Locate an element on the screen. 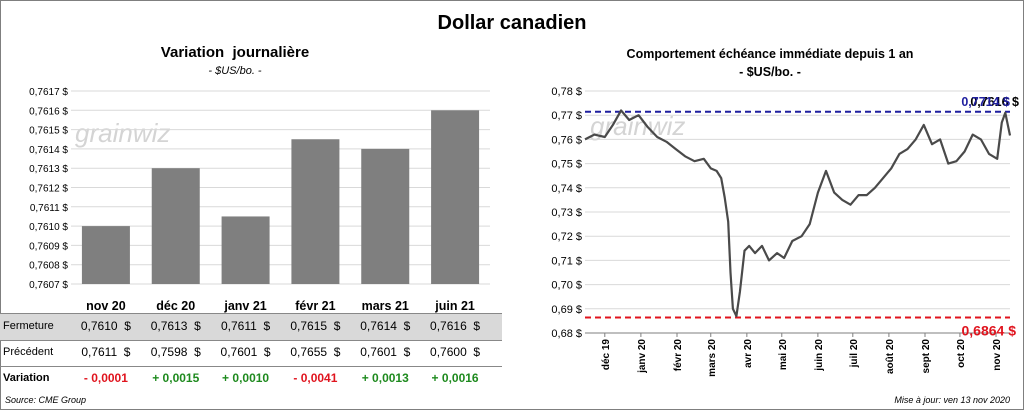  source-note: Source: CME Group is located at coordinates (46, 400).